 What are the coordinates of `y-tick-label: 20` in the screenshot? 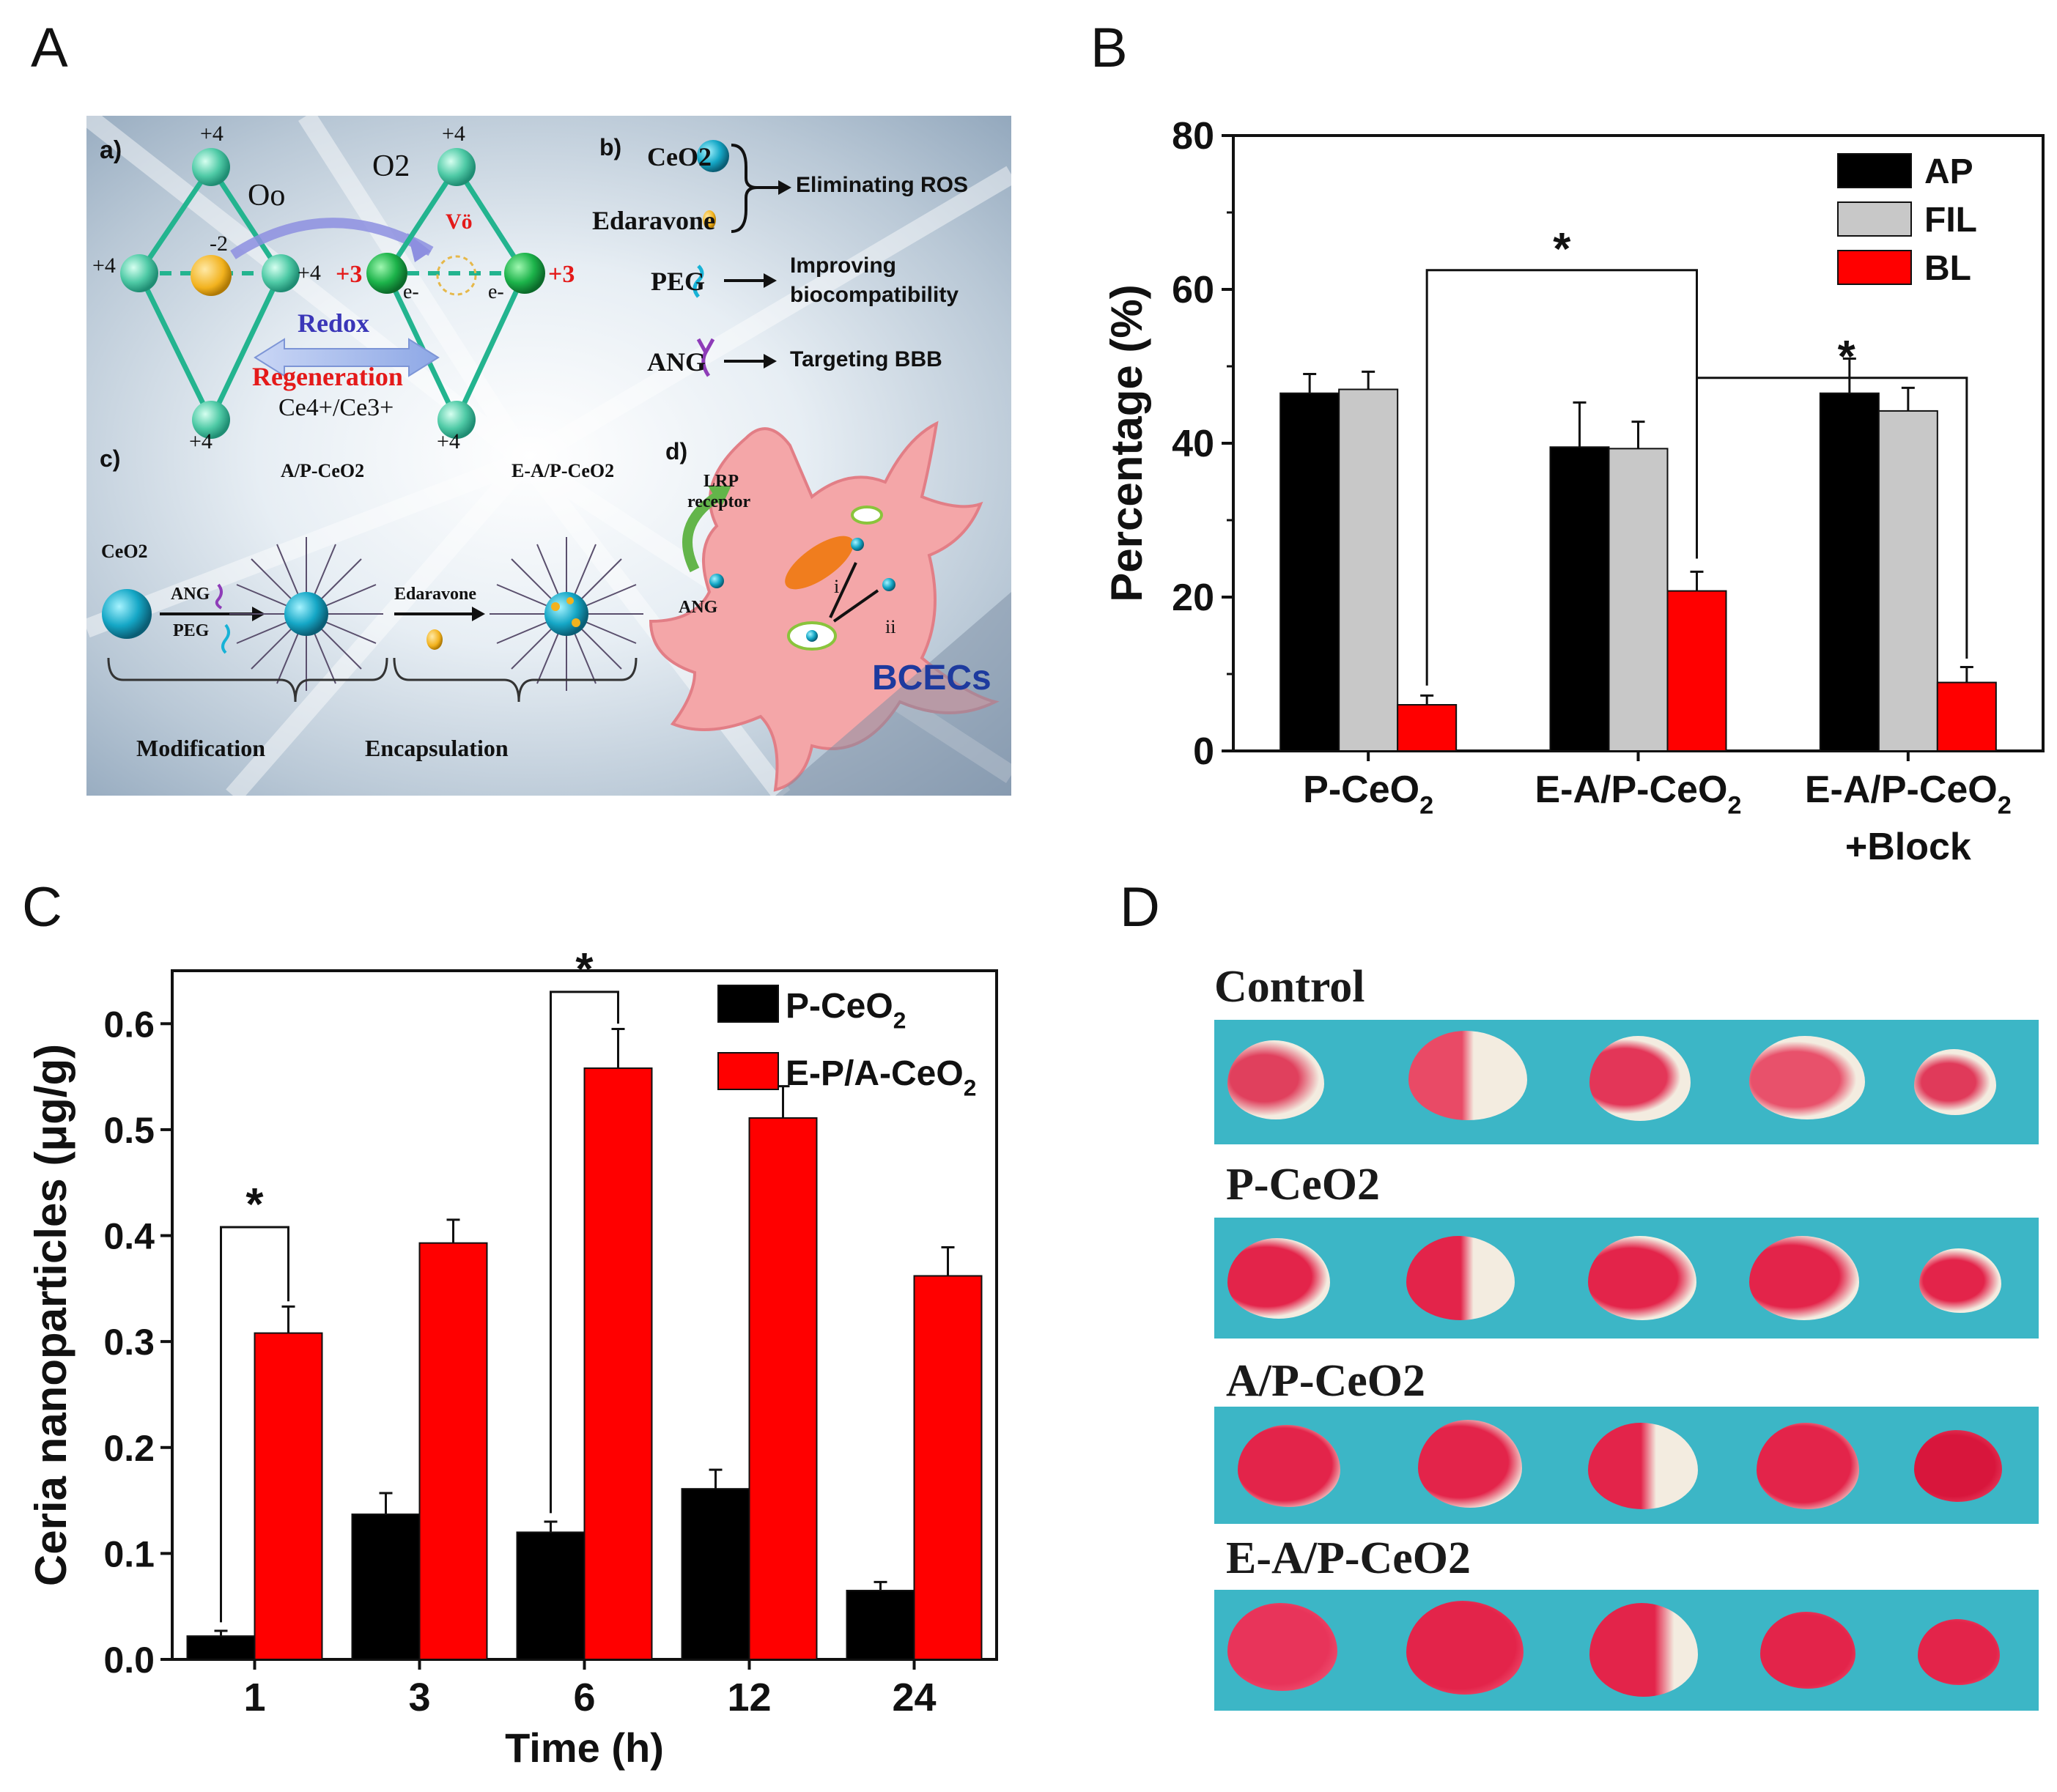 It's located at (1193, 598).